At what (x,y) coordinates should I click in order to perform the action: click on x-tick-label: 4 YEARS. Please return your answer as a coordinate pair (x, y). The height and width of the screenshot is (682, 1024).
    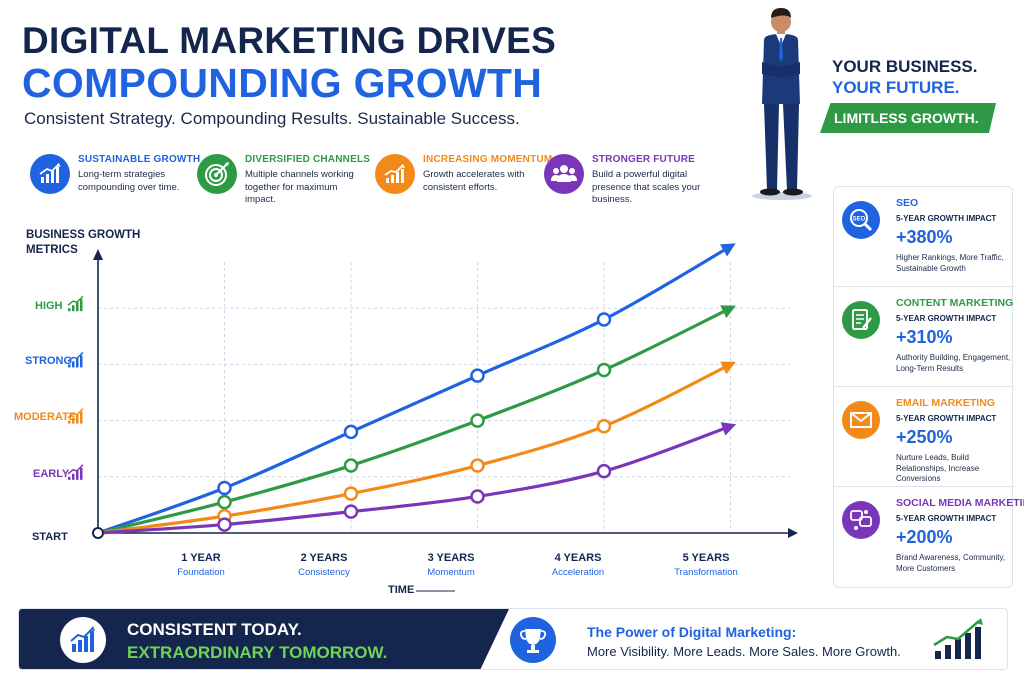
    Looking at the image, I should click on (578, 558).